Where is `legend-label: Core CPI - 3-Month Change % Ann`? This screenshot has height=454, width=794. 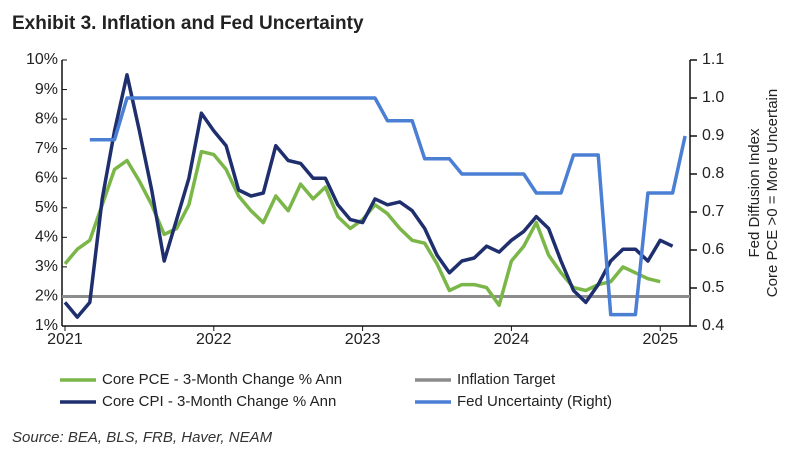
legend-label: Core CPI - 3-Month Change % Ann is located at coordinates (219, 401).